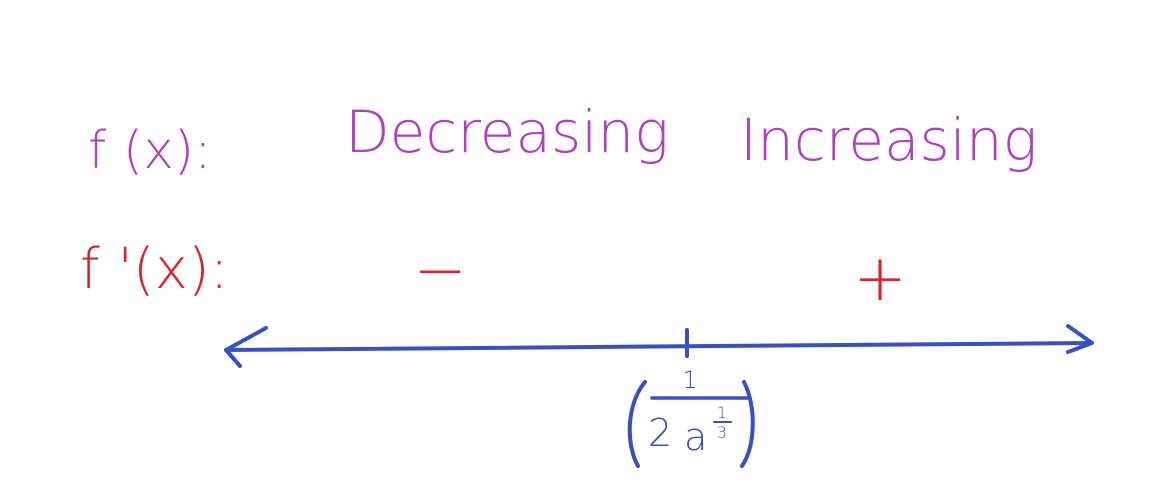 The height and width of the screenshot is (485, 1149). Describe the element at coordinates (154, 269) in the screenshot. I see `derivative-row-label: f '(x):` at that location.